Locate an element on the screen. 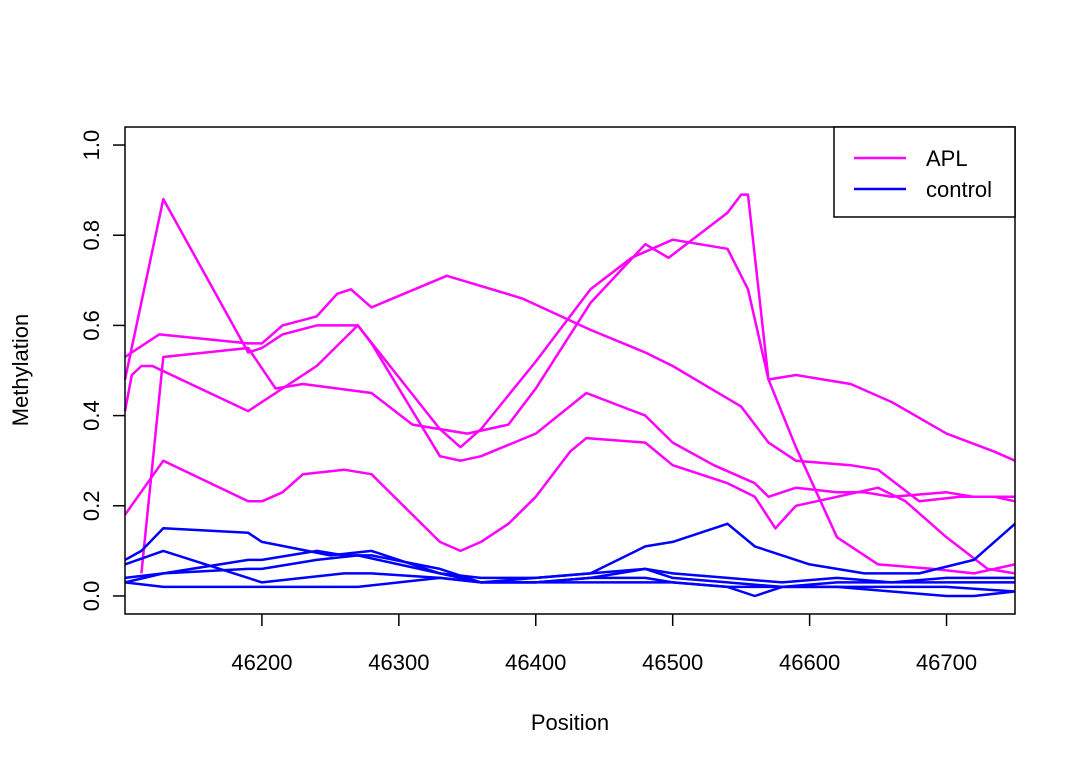 Image resolution: width=1080 pixels, height=771 pixels. x-tick-label: 46600 is located at coordinates (809, 662).